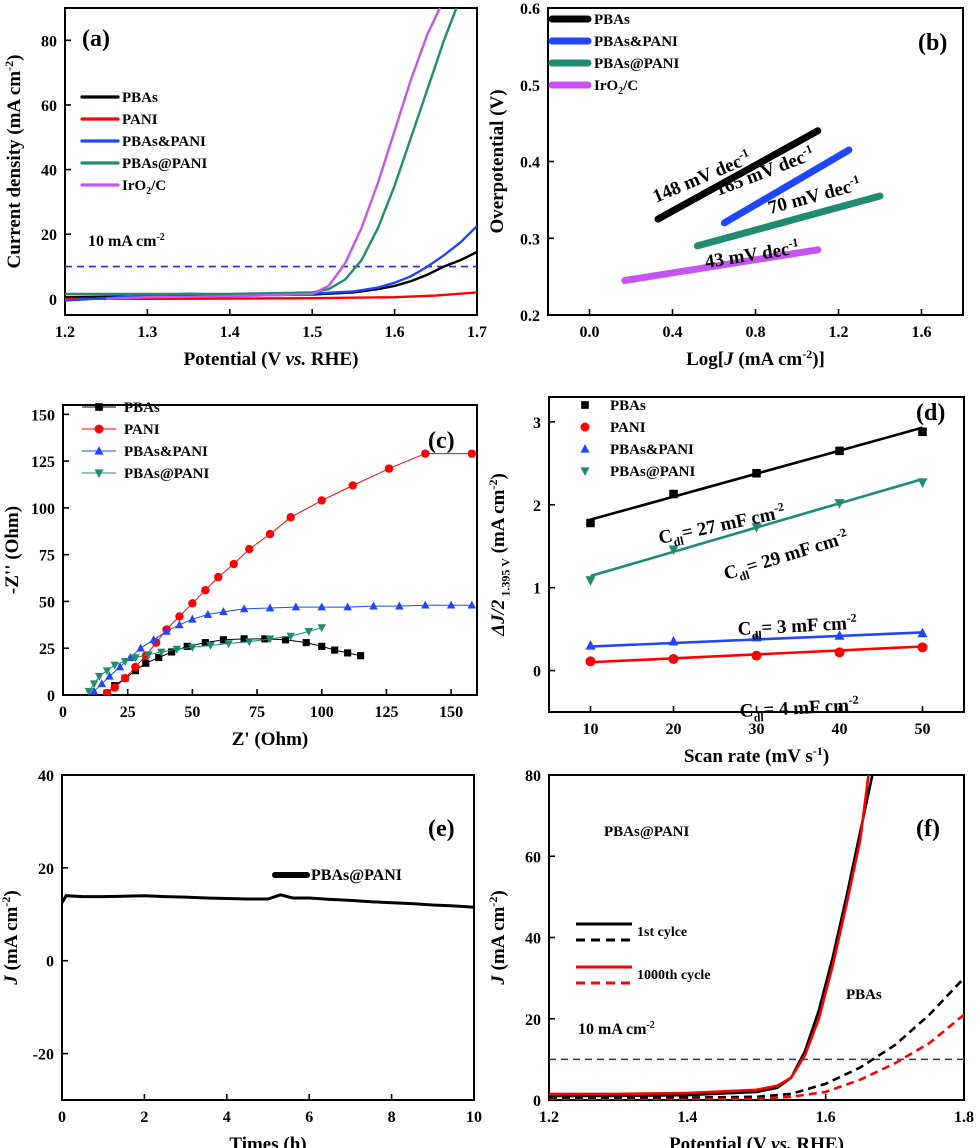  Describe the element at coordinates (128, 712) in the screenshot. I see `x-tick-label: 25` at that location.